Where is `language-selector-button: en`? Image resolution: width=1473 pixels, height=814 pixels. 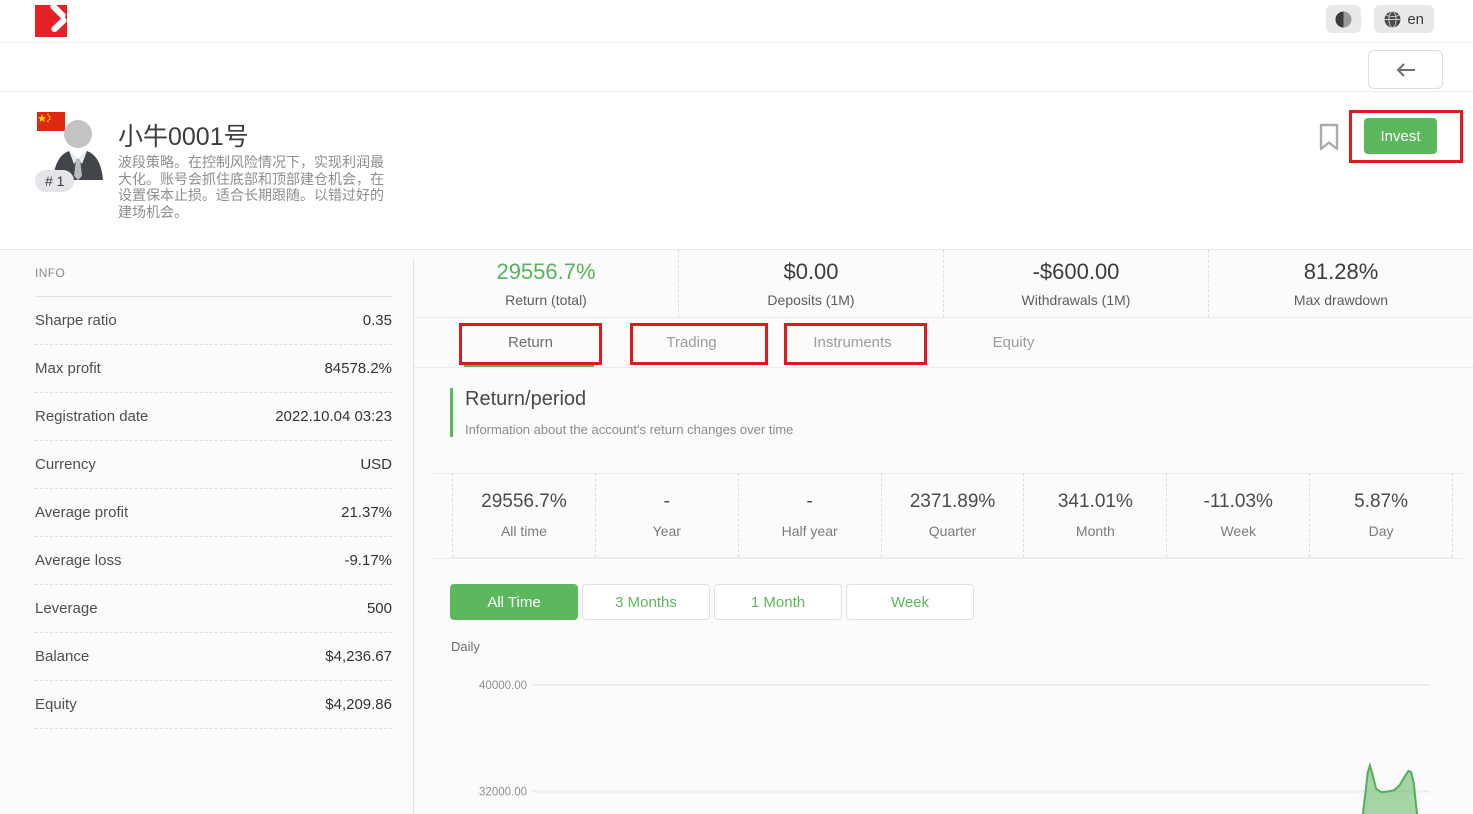
language-selector-button: en is located at coordinates (1404, 19).